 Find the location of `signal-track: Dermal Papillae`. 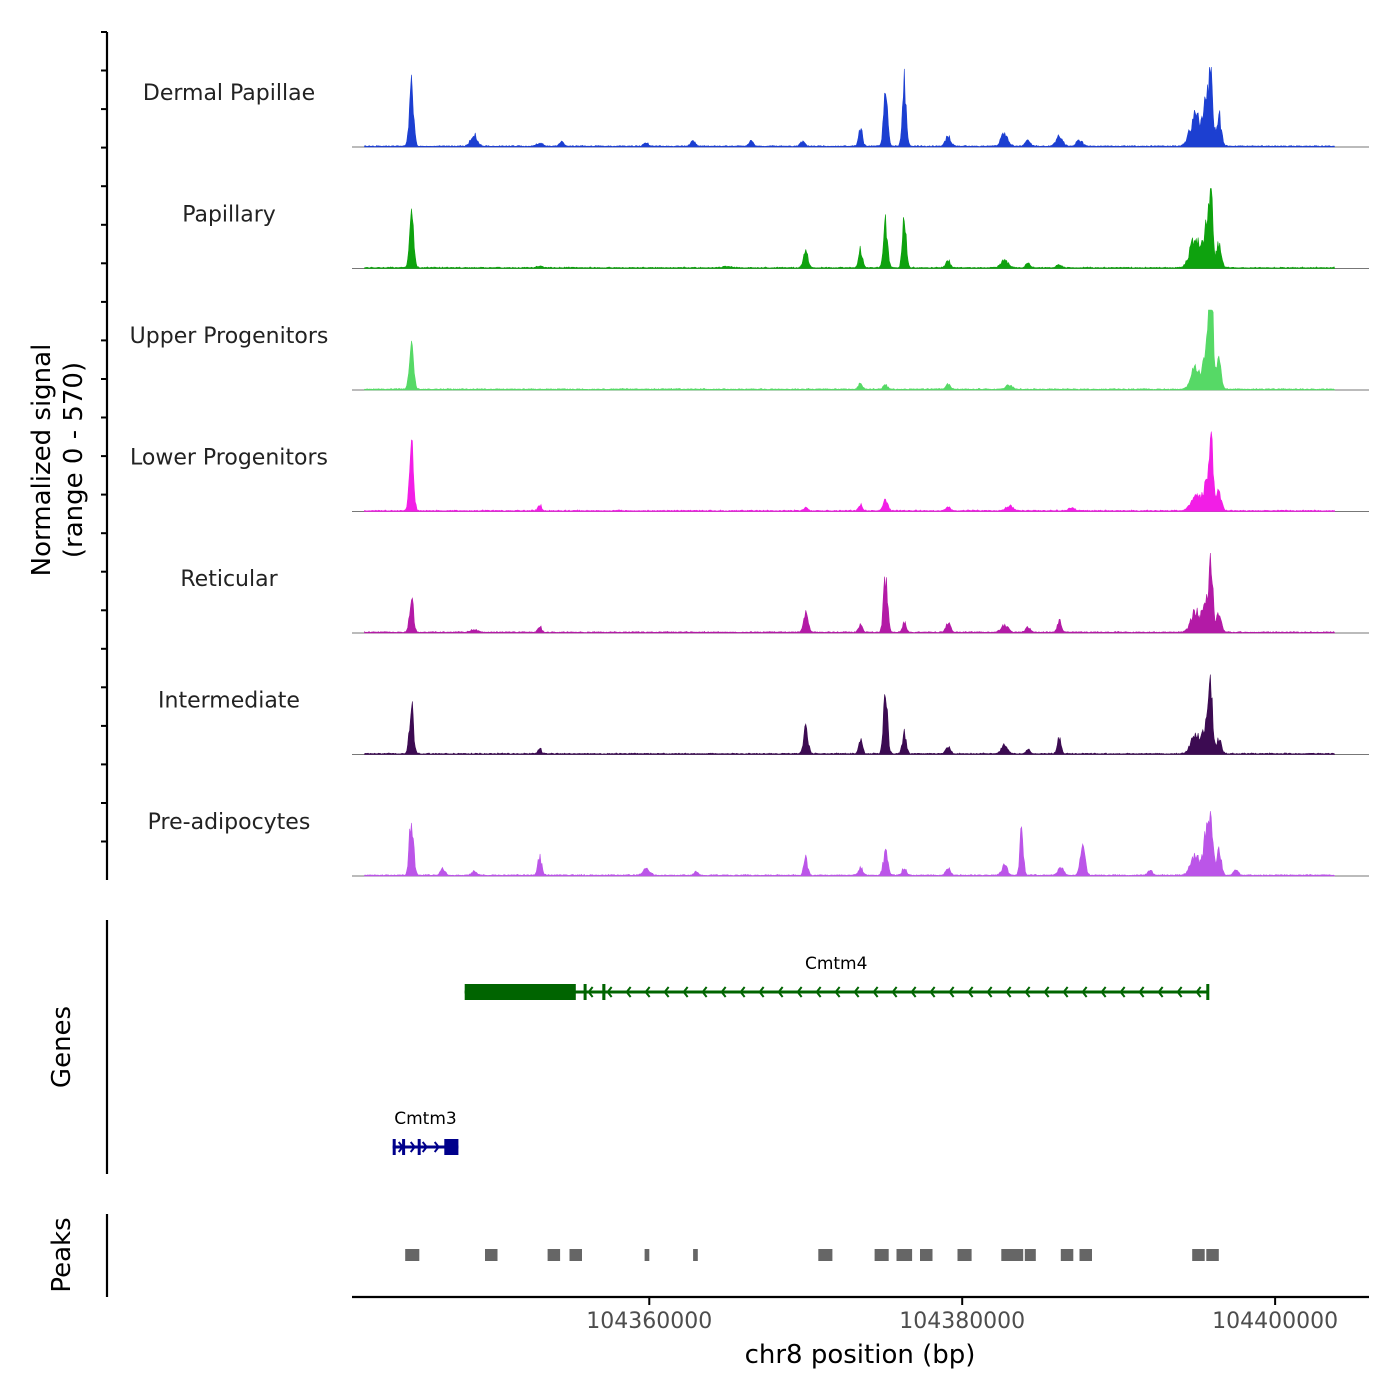

signal-track: Dermal Papillae is located at coordinates (756, 107).